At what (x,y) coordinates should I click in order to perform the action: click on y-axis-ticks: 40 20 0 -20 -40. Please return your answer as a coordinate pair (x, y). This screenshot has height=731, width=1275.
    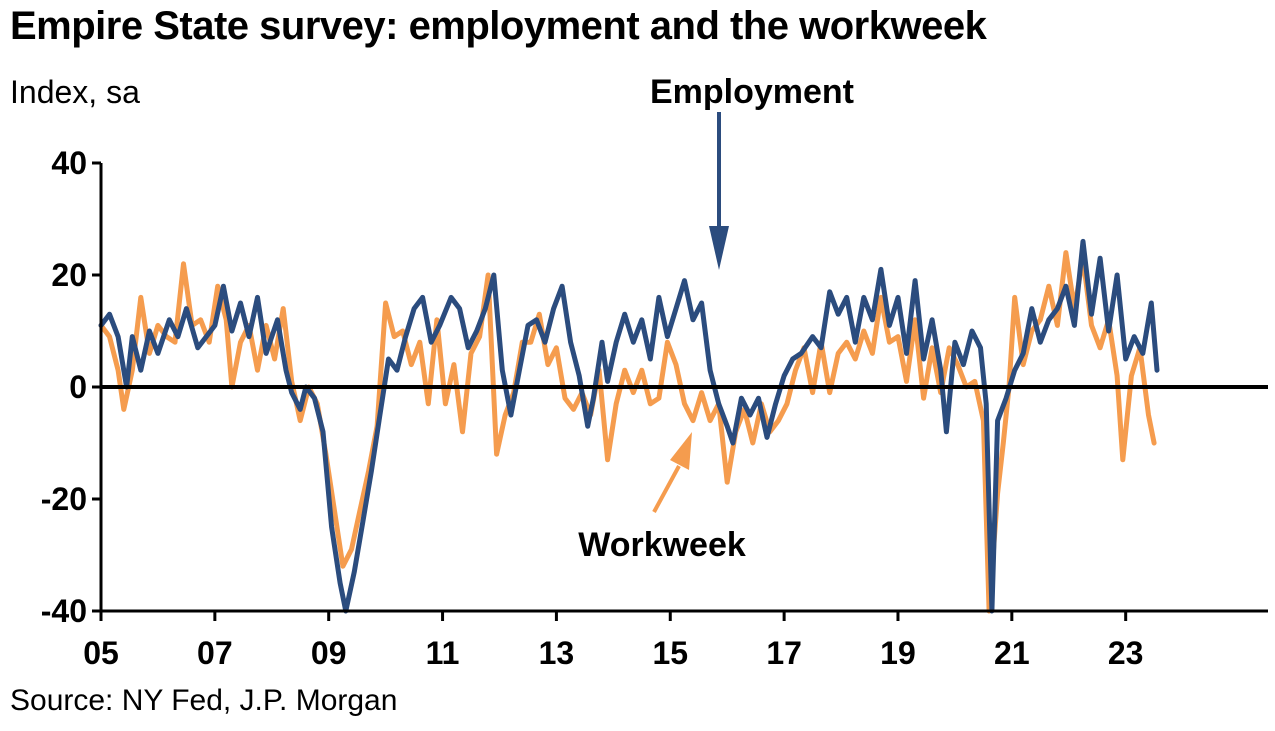
    Looking at the image, I should click on (71, 387).